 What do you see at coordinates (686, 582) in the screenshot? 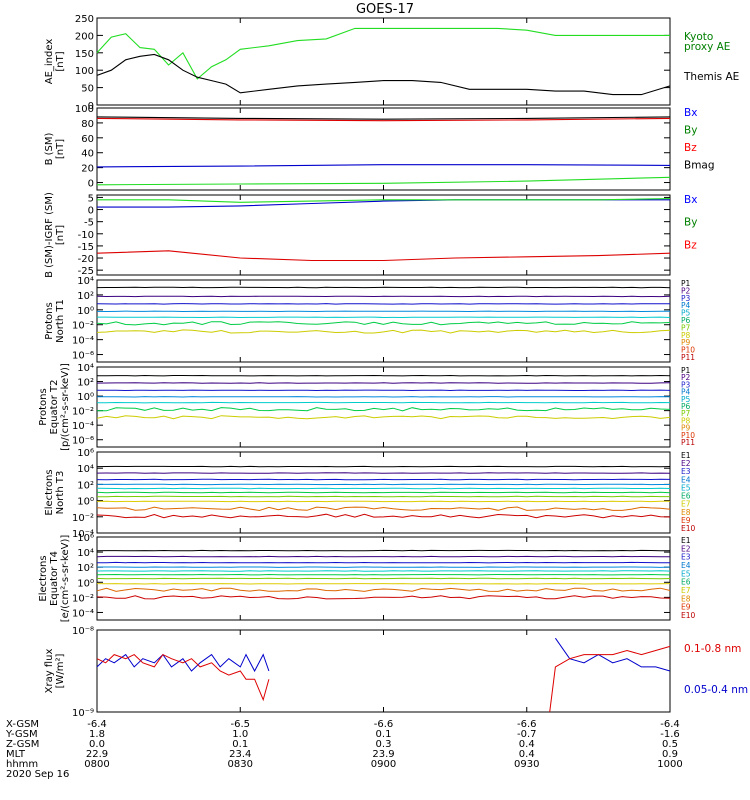
I see `legend-label: E6` at bounding box center [686, 582].